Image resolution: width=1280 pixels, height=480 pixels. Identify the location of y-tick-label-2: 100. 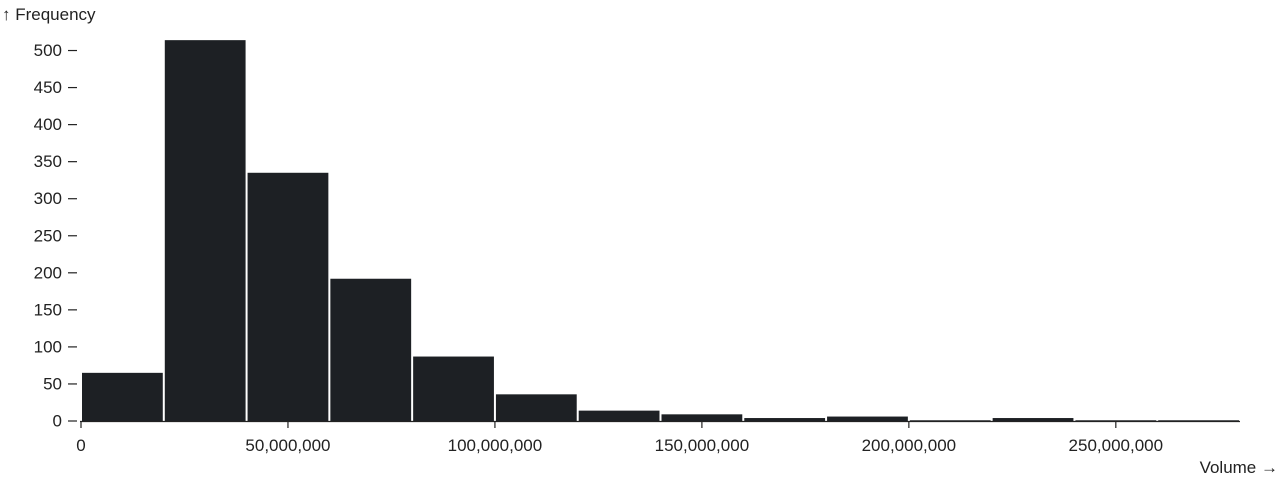
(48, 346).